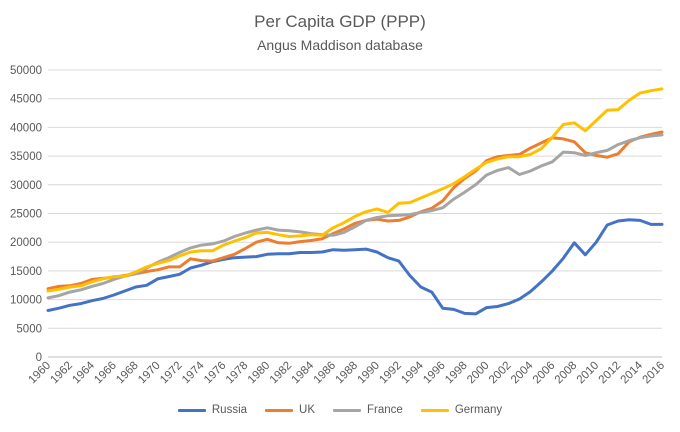 Image resolution: width=680 pixels, height=432 pixels. I want to click on x-tick-label: 1984, so click(303, 372).